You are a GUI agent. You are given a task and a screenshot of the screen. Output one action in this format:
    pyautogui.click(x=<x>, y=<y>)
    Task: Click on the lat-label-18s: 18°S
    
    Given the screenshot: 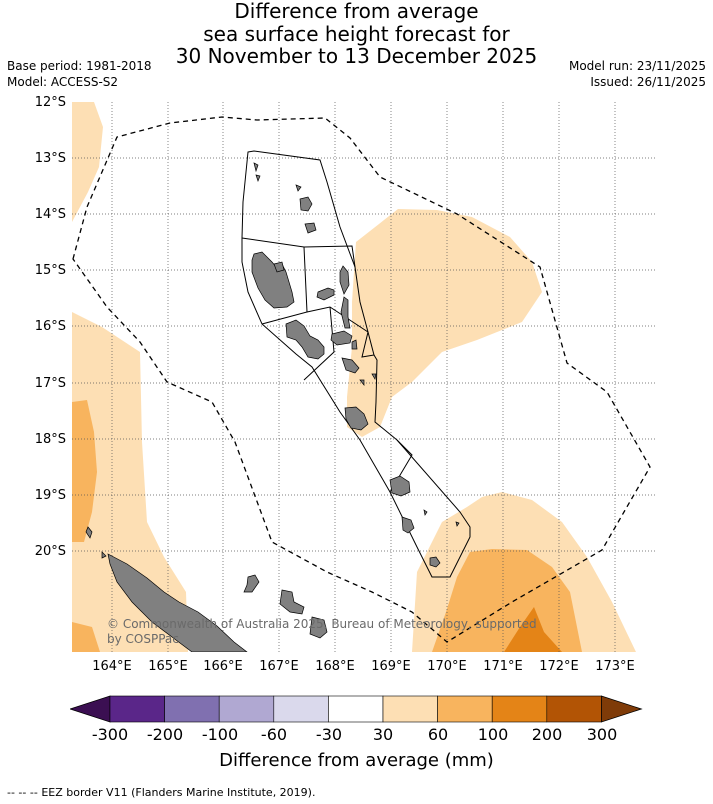 What is the action you would take?
    pyautogui.click(x=50, y=439)
    